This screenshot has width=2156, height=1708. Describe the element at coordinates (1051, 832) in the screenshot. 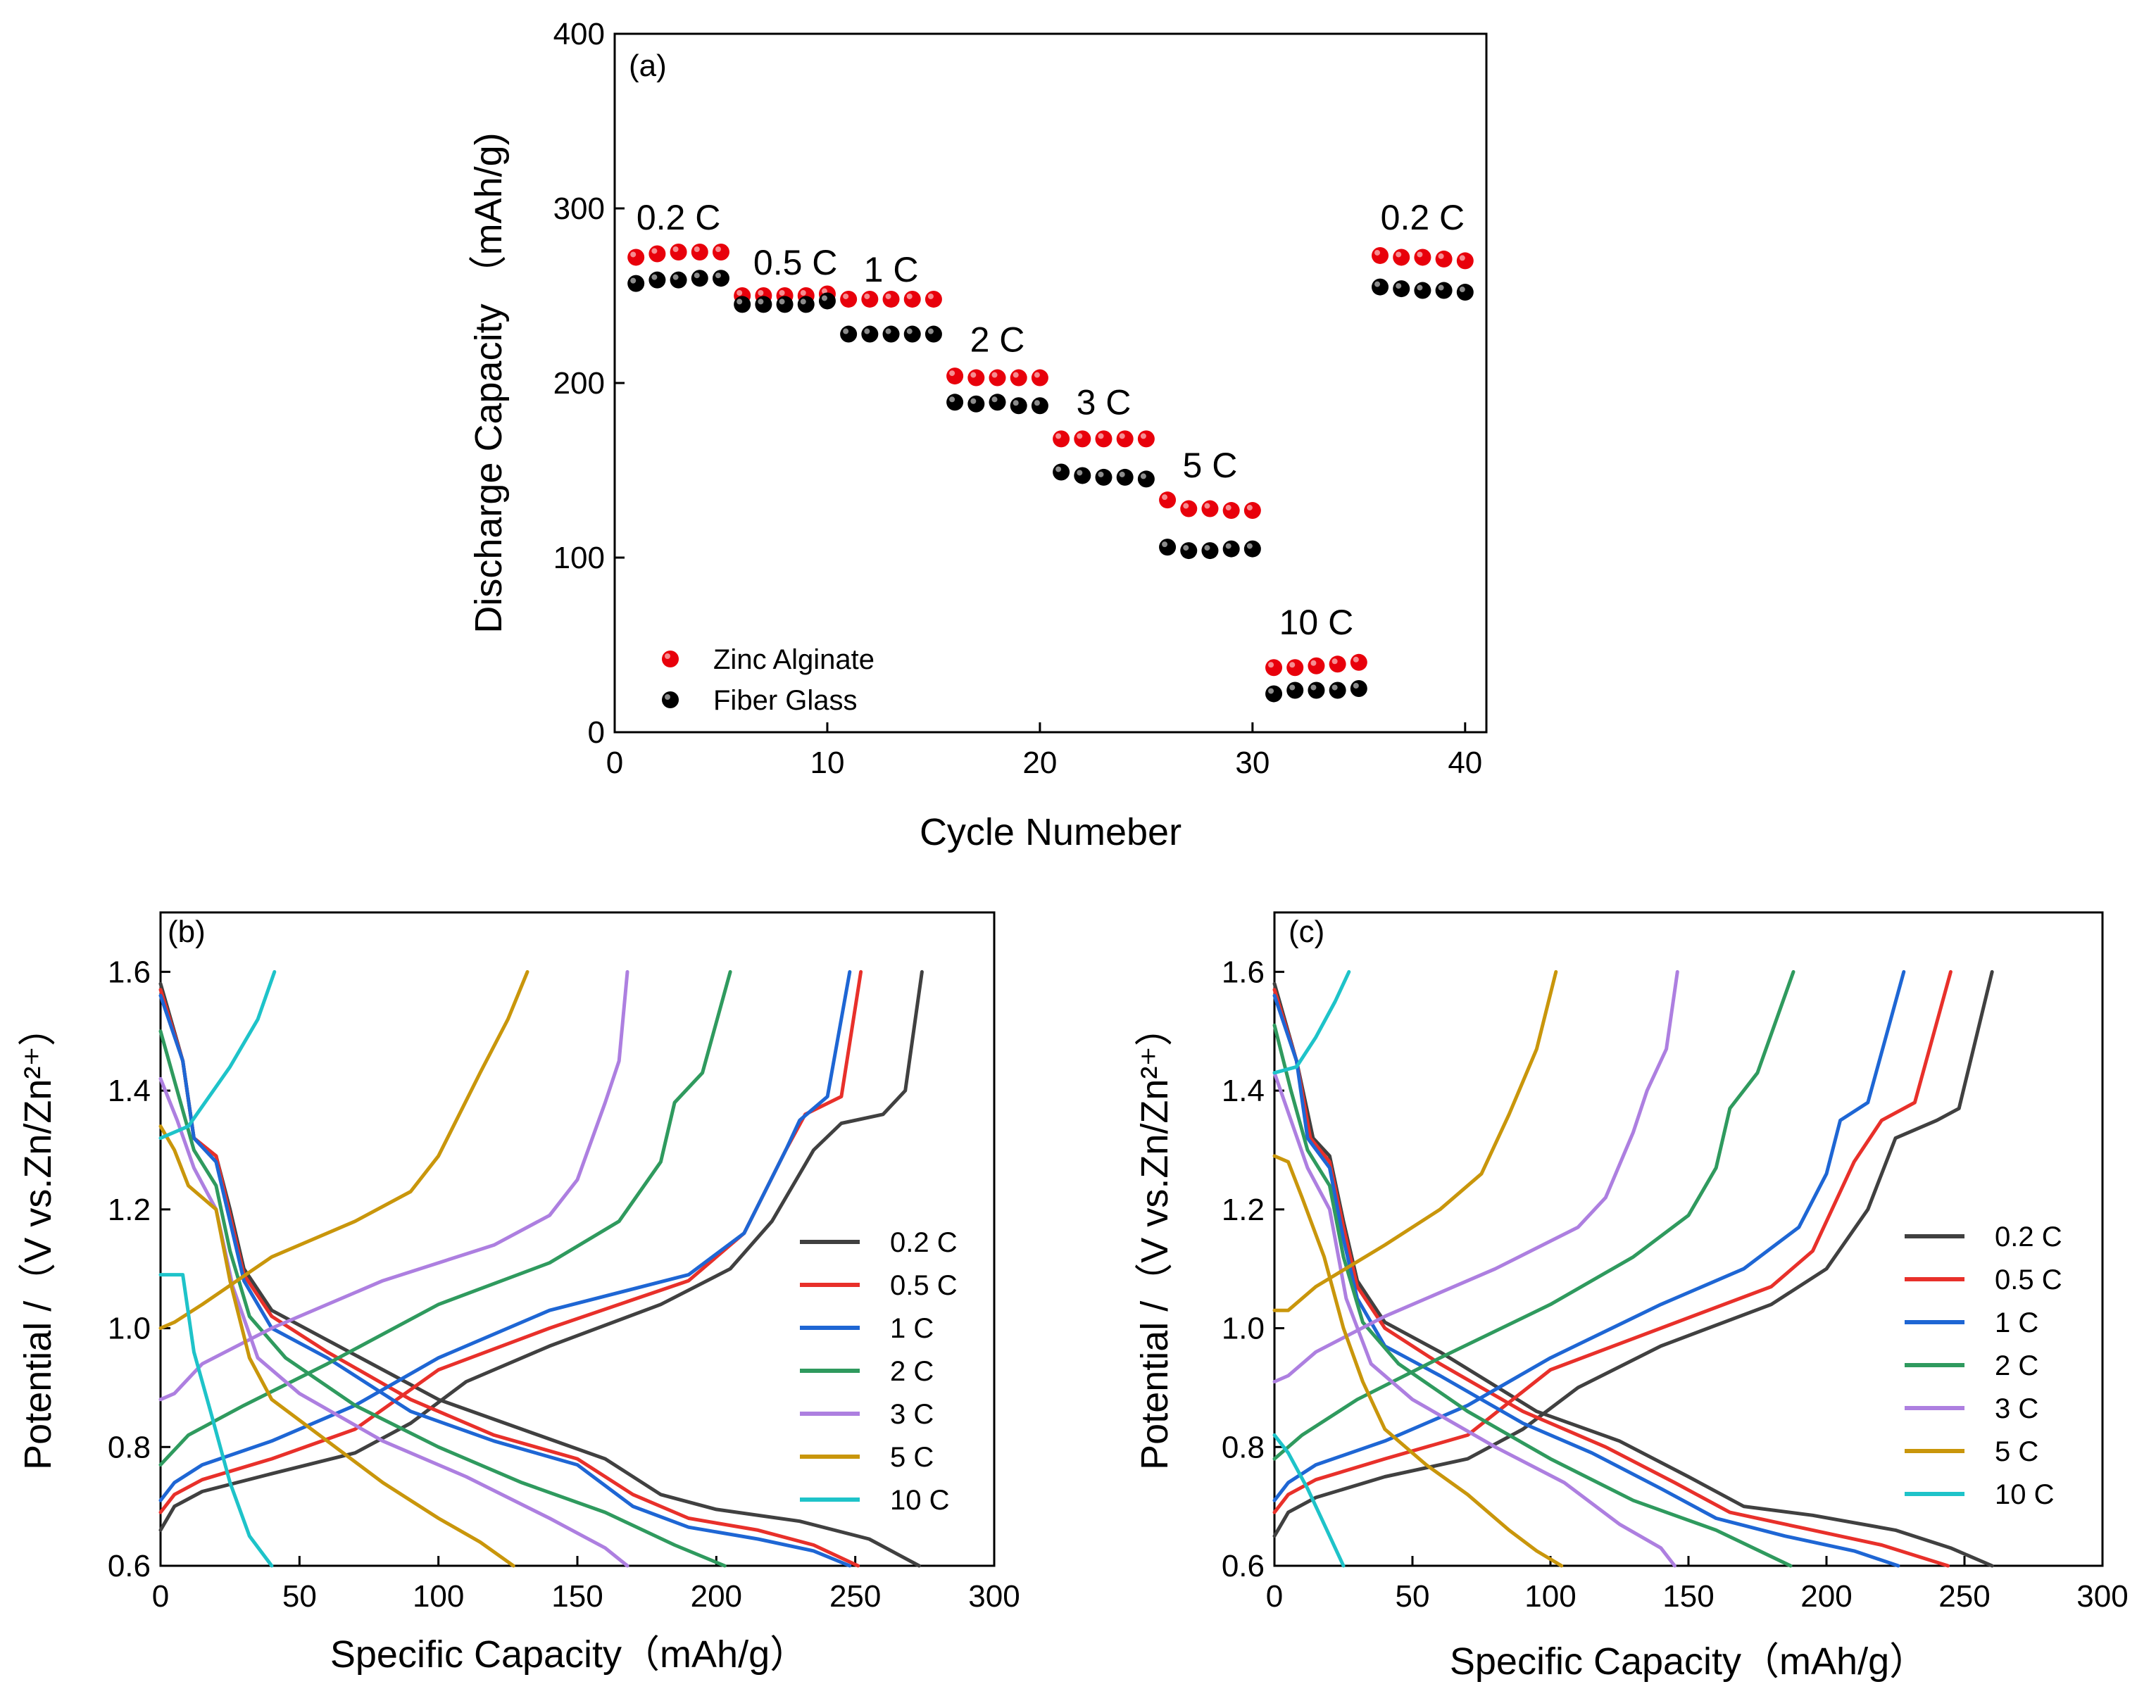

I see `panel-a-x-axis-title: Cycle Numeber` at that location.